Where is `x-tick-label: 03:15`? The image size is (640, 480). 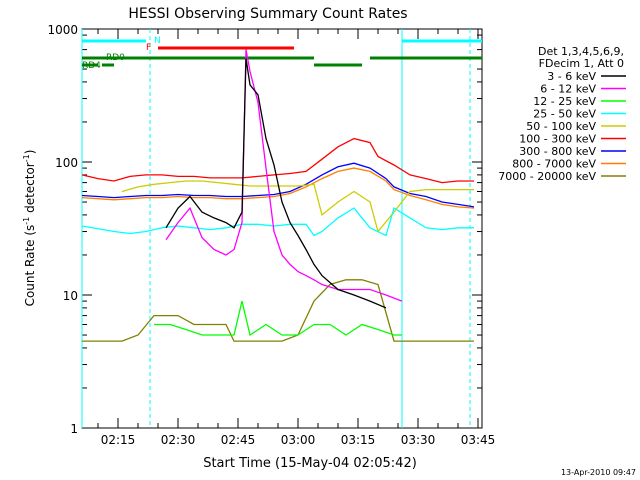 x-tick-label: 03:15 is located at coordinates (358, 440).